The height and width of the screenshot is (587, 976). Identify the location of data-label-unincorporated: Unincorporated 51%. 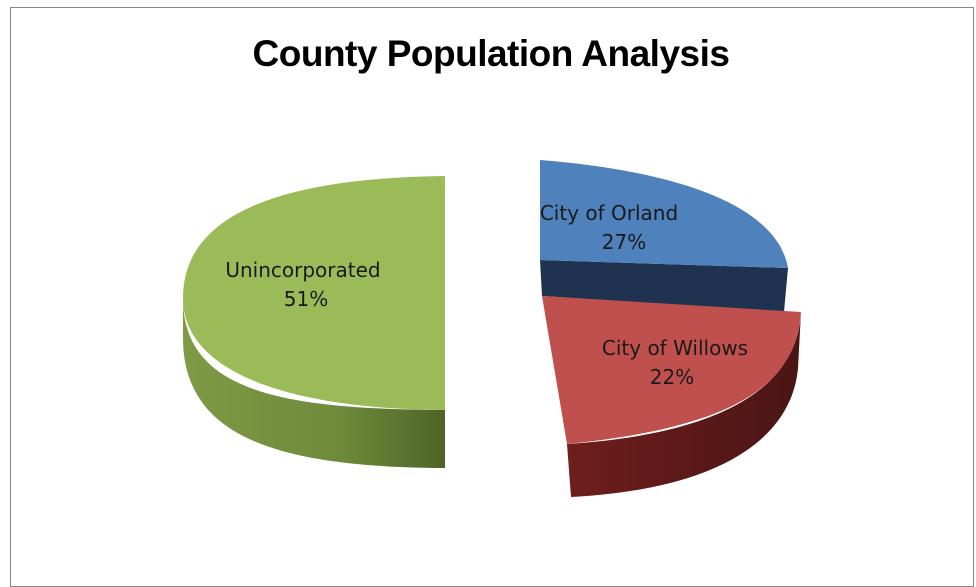
(302, 284).